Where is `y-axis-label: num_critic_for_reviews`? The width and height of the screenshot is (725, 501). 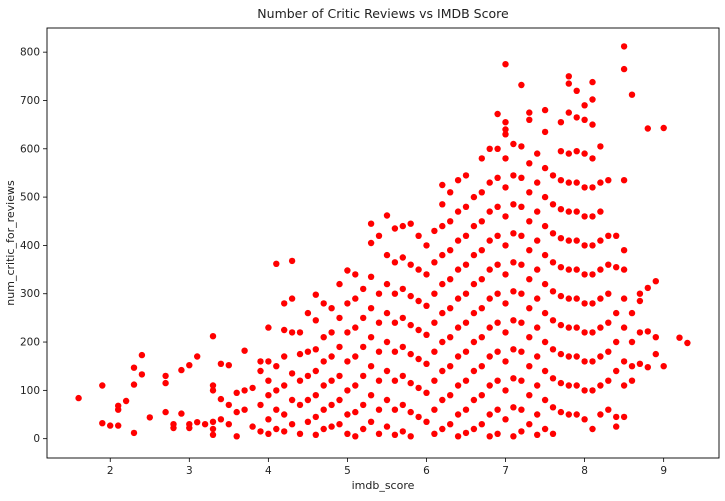
y-axis-label: num_critic_for_reviews is located at coordinates (10, 243).